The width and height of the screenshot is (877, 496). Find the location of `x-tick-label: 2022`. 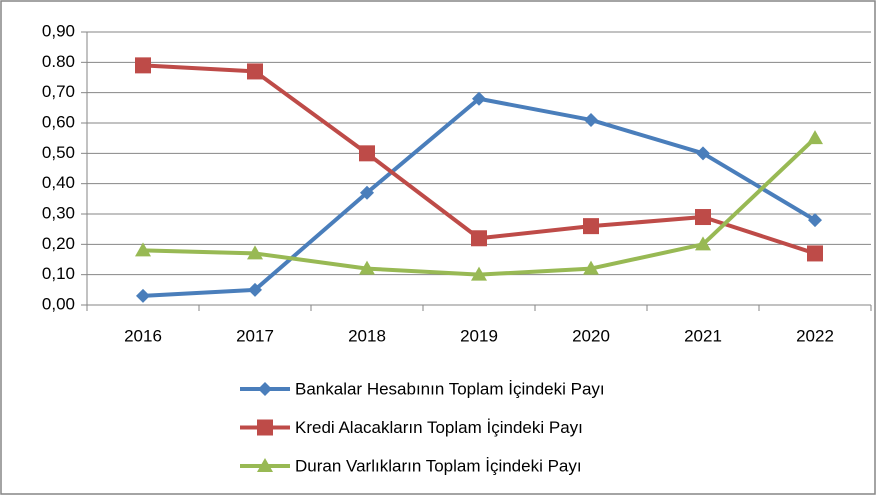

x-tick-label: 2022 is located at coordinates (815, 335).